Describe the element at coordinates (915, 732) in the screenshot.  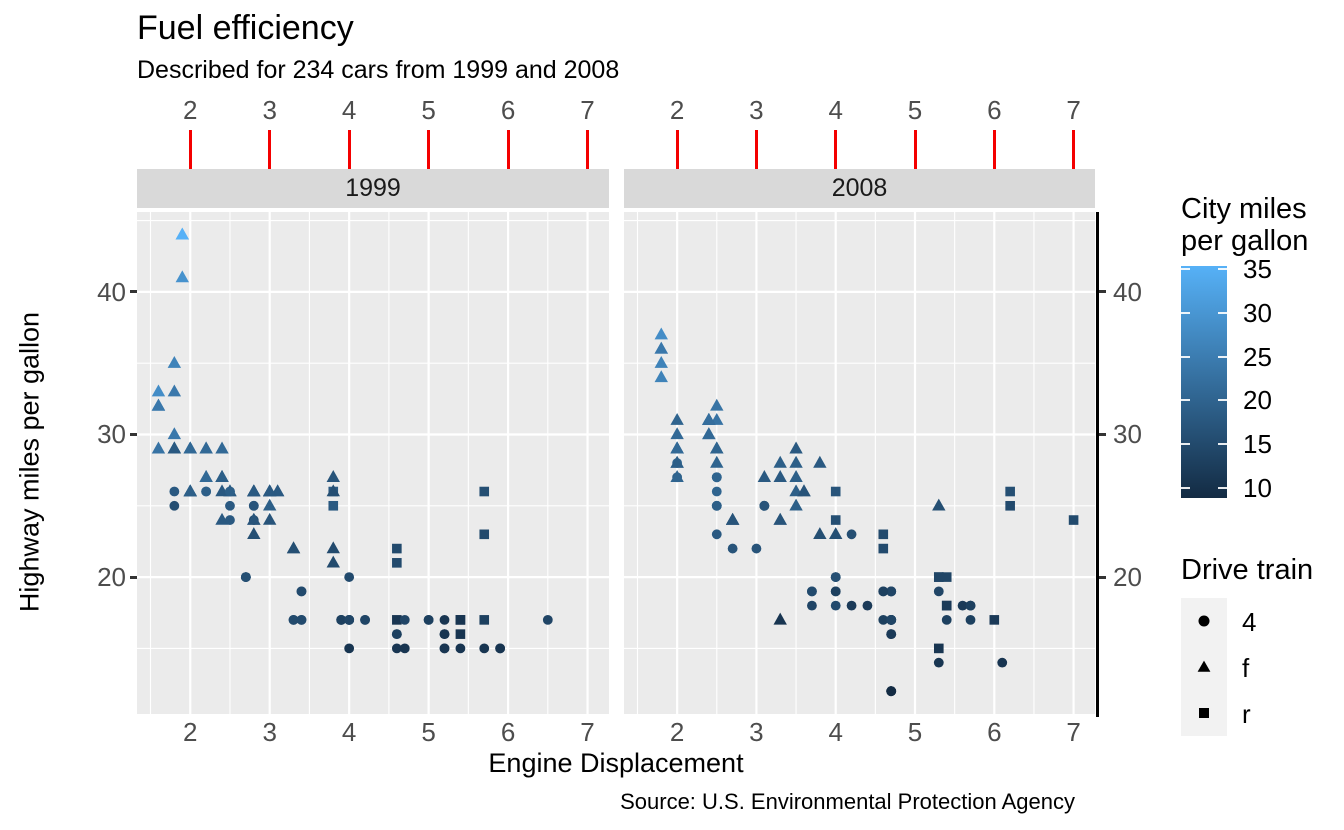
I see `x-axis-tick-label: 5` at that location.